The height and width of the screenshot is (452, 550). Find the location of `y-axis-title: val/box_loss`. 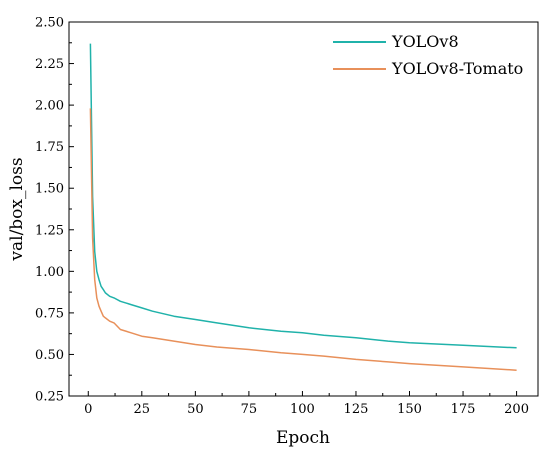

y-axis-title: val/box_loss is located at coordinates (17, 209).